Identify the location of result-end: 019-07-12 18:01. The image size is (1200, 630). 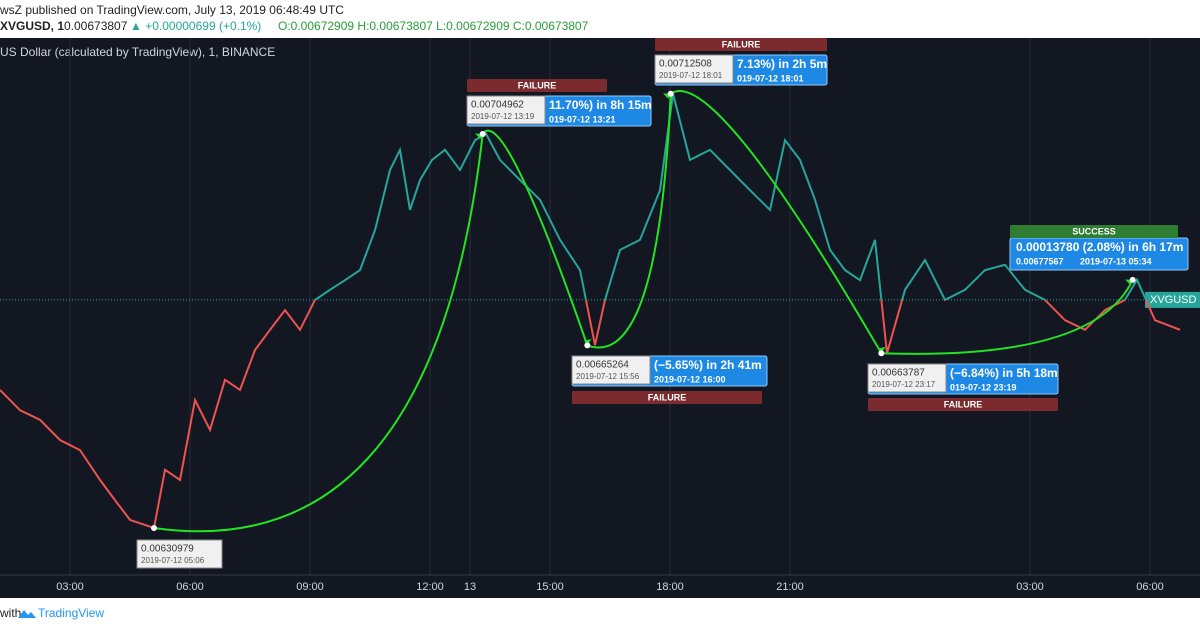
(770, 78).